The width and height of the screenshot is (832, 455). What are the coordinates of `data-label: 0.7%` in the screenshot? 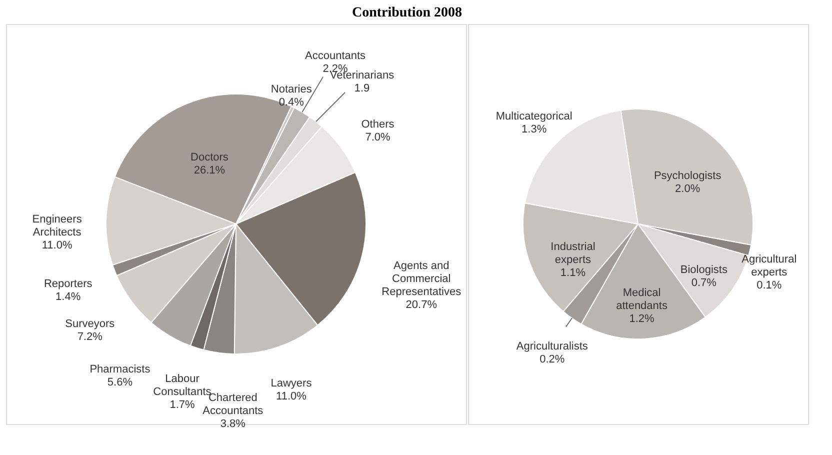 It's located at (704, 283).